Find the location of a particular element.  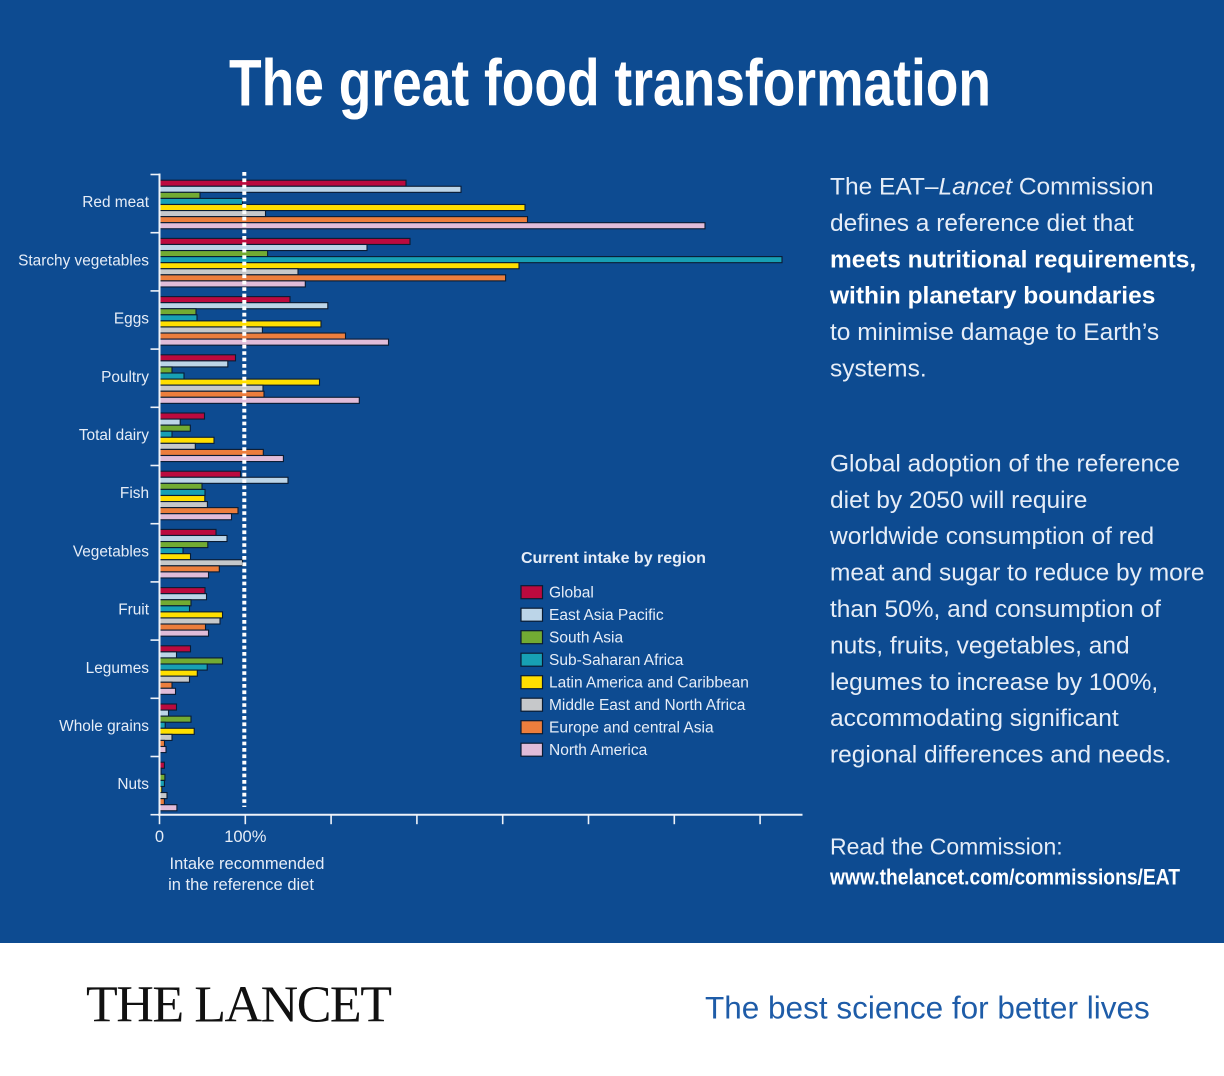

svg-text:meat and sugar to reduce by mo: meat and sugar to reduce by more is located at coordinates (1017, 573).